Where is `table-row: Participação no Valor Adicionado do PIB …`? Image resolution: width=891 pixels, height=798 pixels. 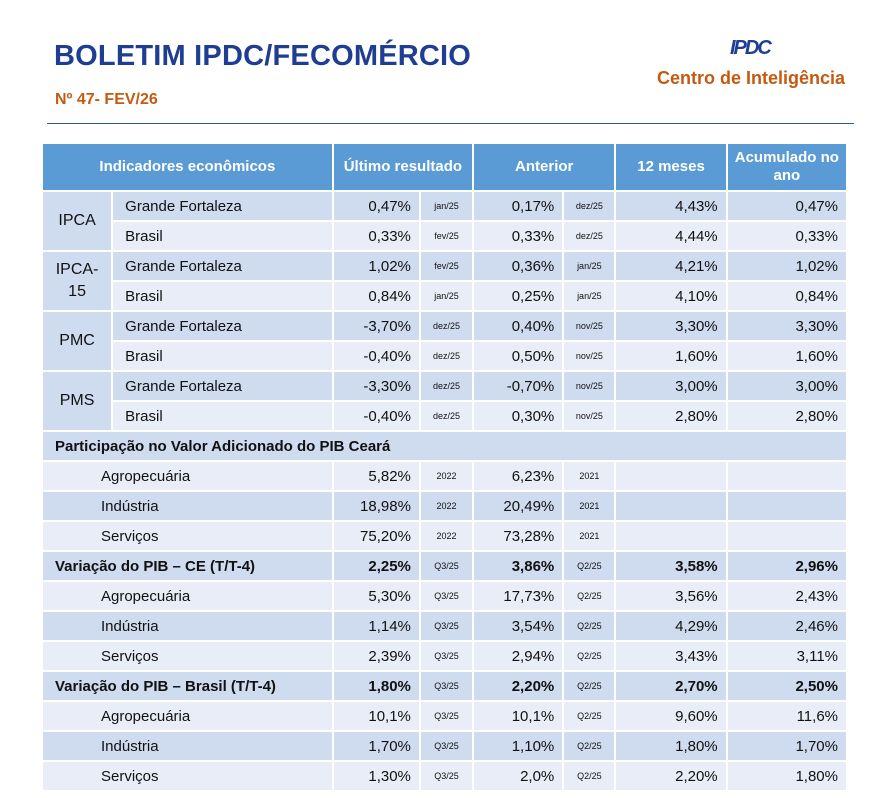
table-row: Participação no Valor Adicionado do PIB … is located at coordinates (444, 446).